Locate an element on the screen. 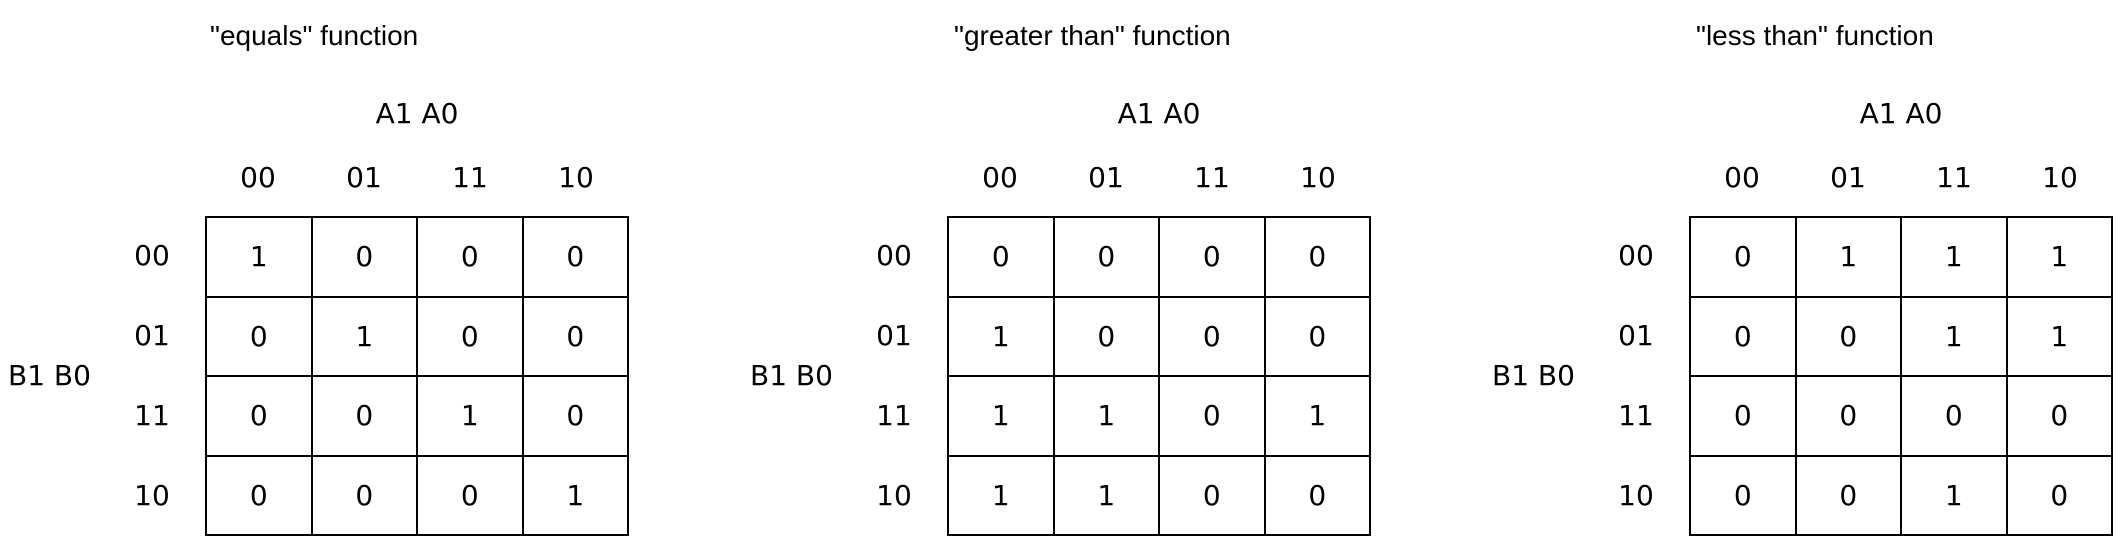 The height and width of the screenshot is (548, 2126). kmap-grid: 0 0 0 0 1 0 0 0 1 1 0 1 1 1 0 0 is located at coordinates (1159, 376).